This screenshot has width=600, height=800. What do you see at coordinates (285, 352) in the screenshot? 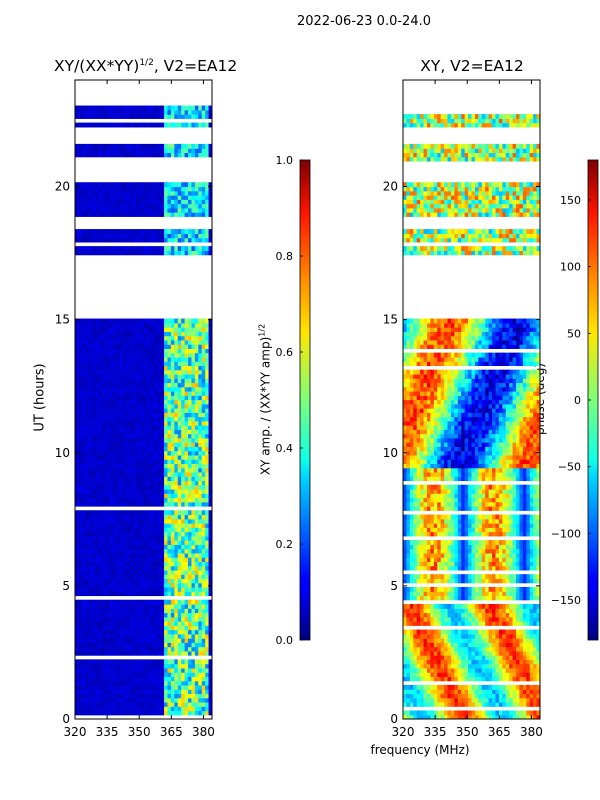
I see `colorbar-tick-label: 0.6` at bounding box center [285, 352].